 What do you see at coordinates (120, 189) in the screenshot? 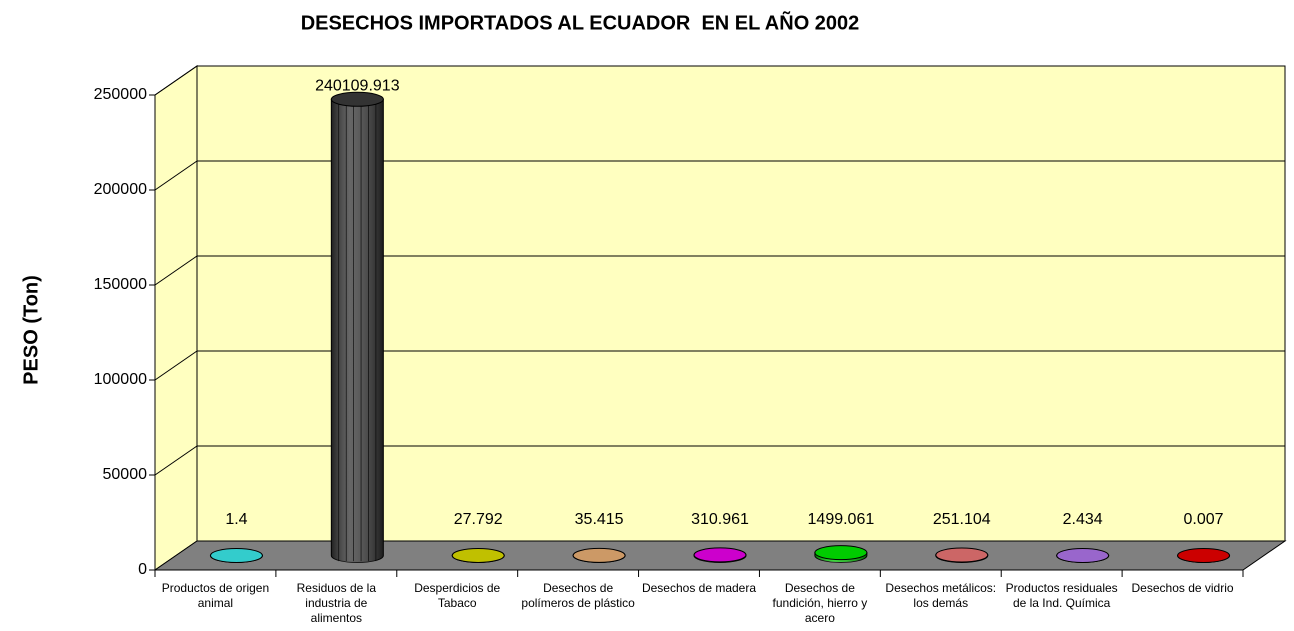
I see `y-tick-label: 200000` at bounding box center [120, 189].